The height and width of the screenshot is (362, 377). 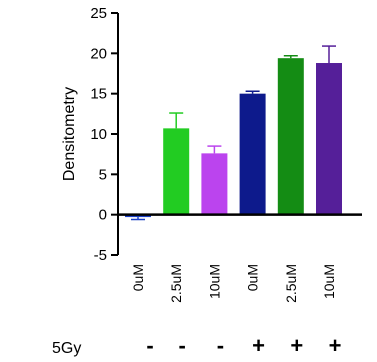 What do you see at coordinates (66, 348) in the screenshot?
I see `condition-label: 5Gy` at bounding box center [66, 348].